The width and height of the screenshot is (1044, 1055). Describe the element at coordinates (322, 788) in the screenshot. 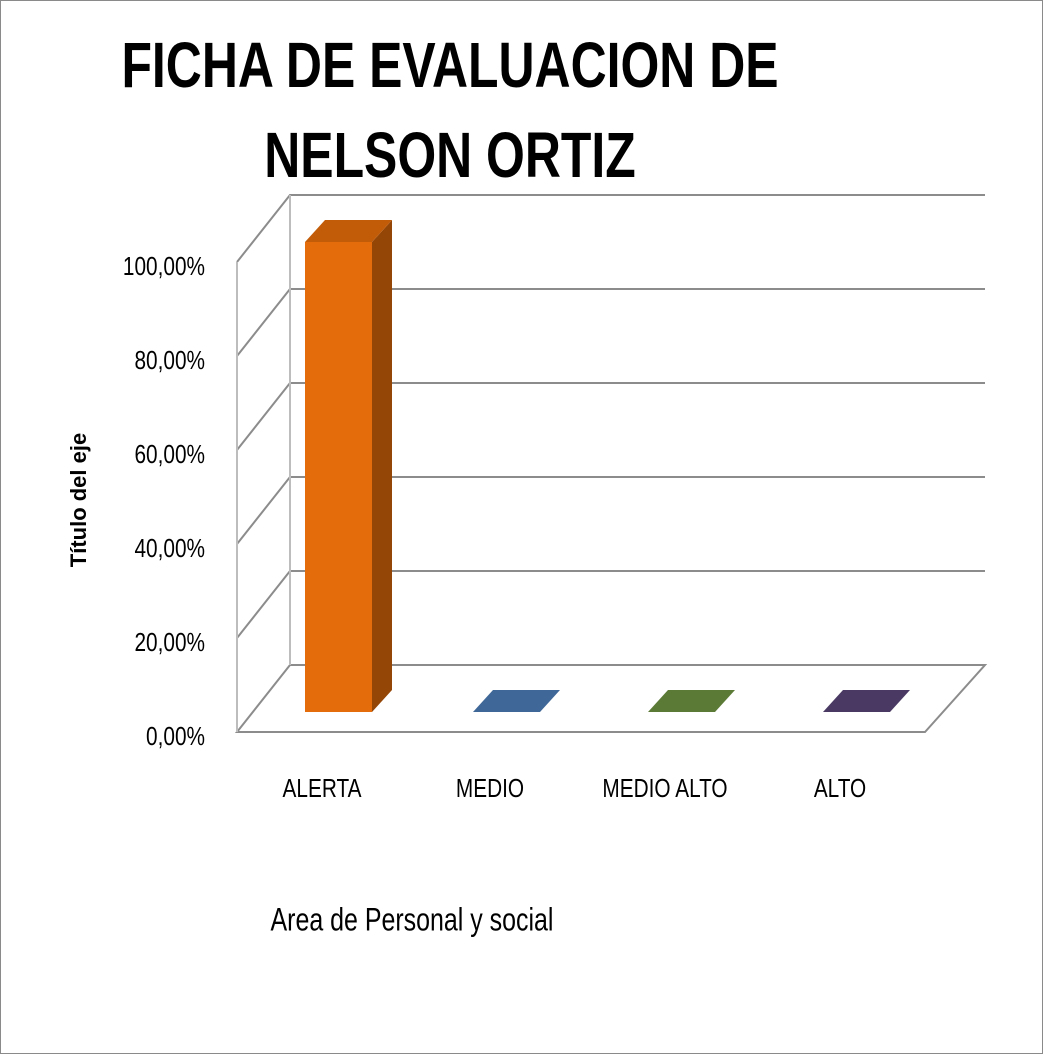

I see `x-tick-label: ALERTA` at that location.